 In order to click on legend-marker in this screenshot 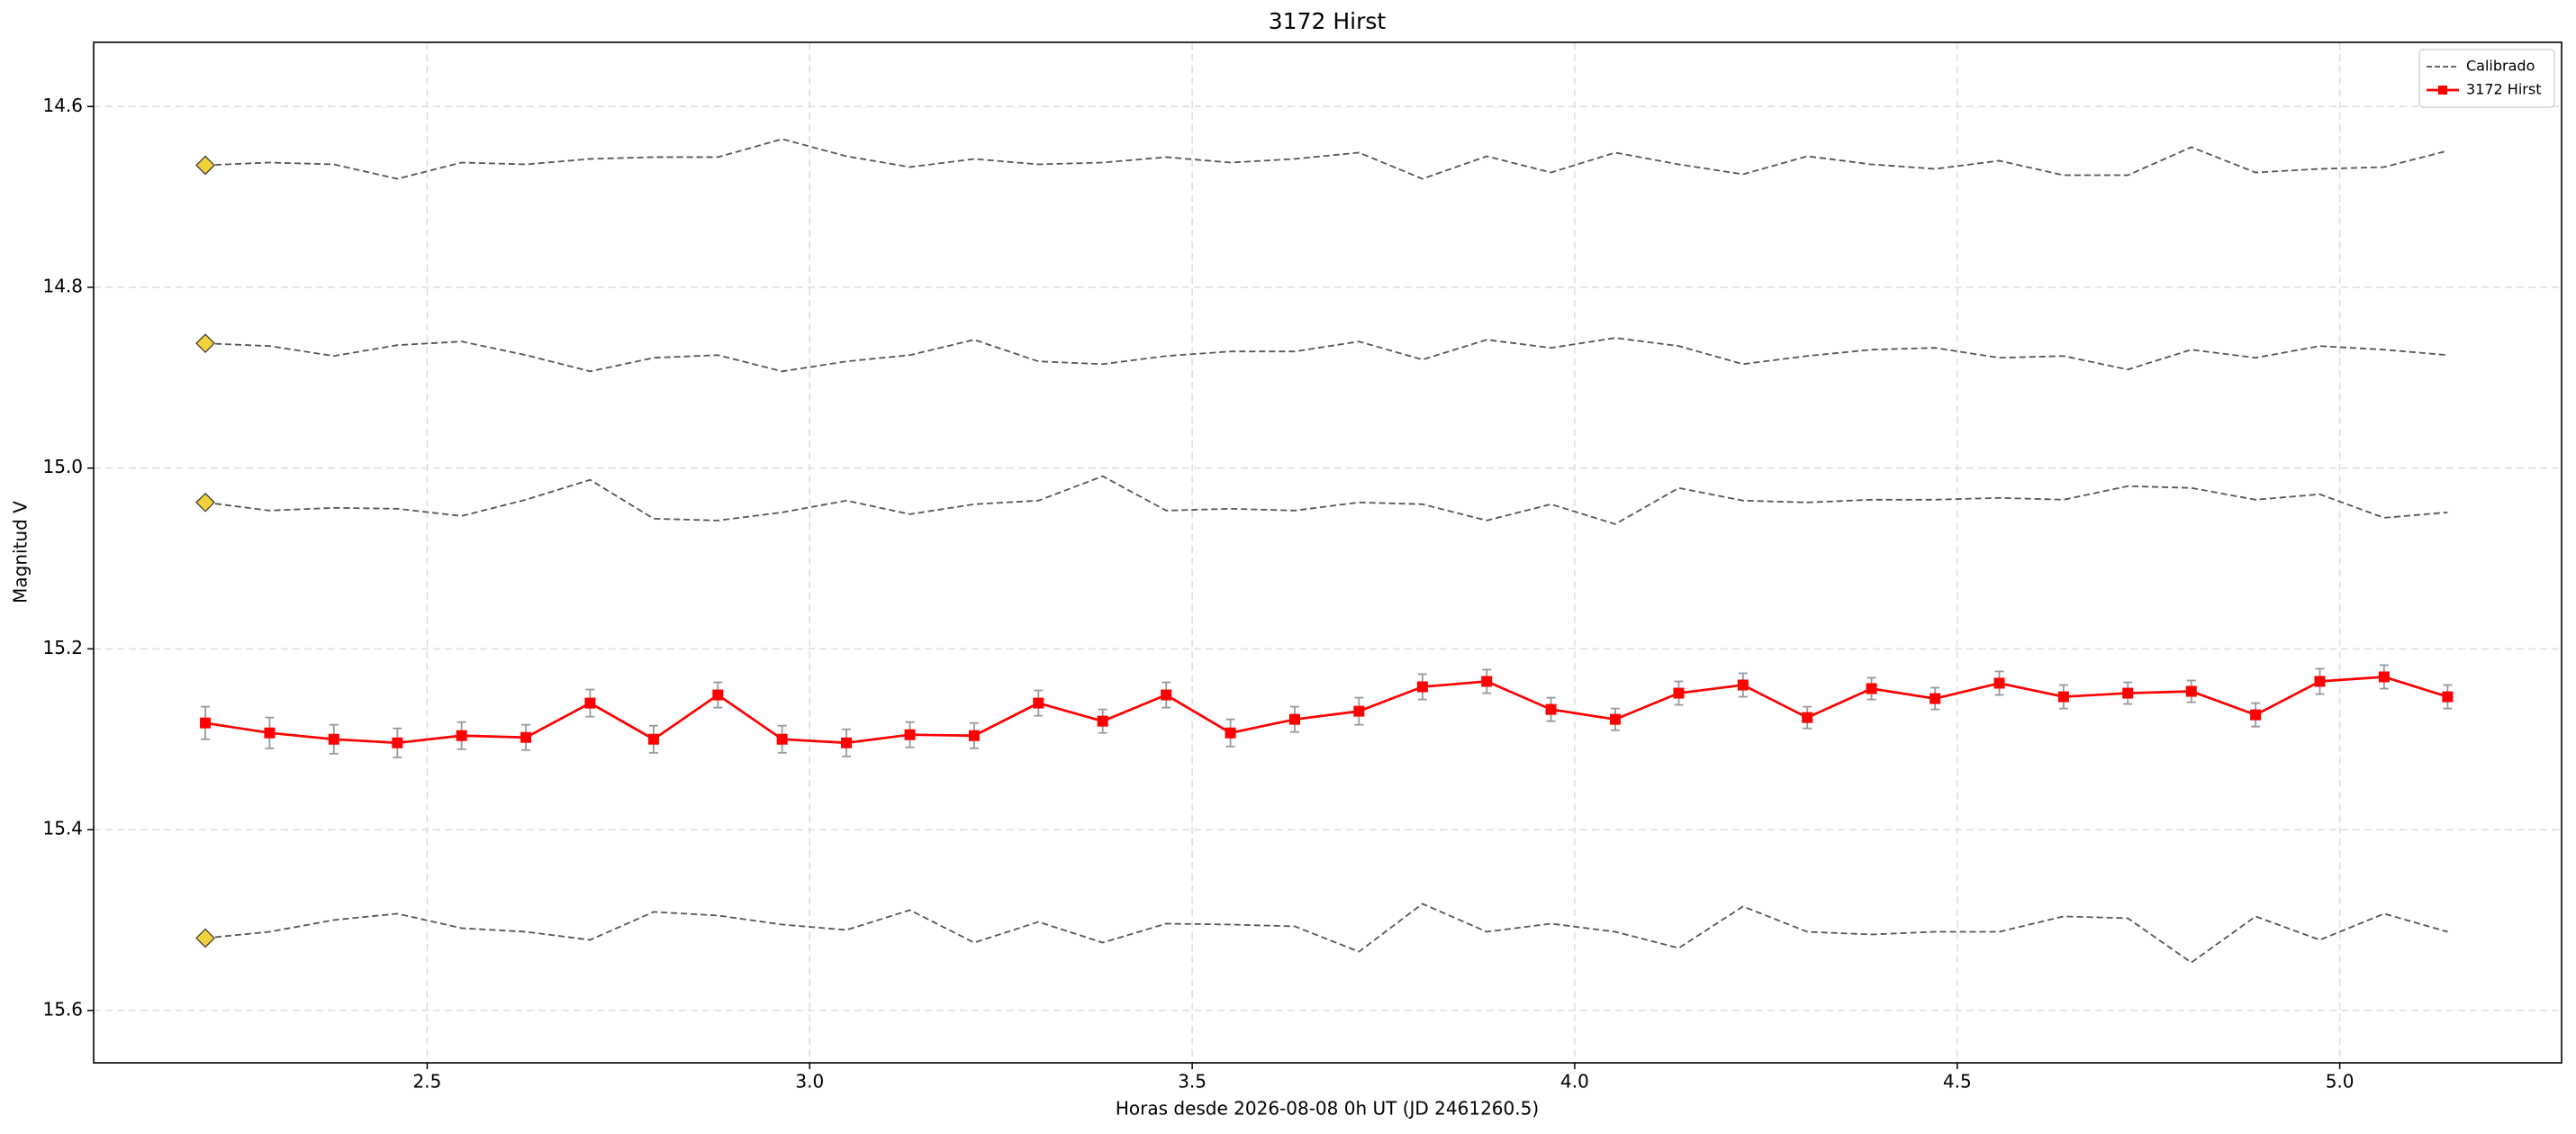, I will do `click(2442, 90)`.